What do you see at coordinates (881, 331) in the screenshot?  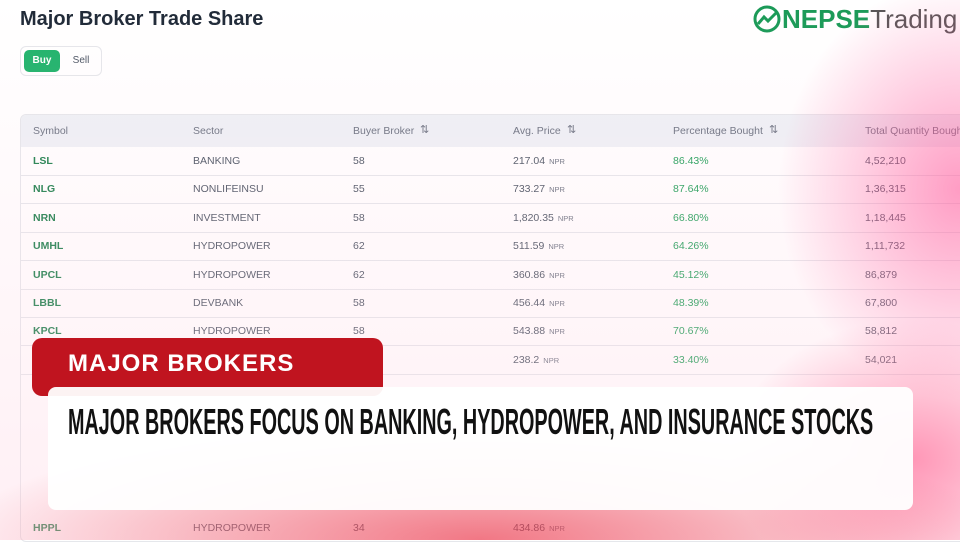 I see `table-cell: 58,812` at bounding box center [881, 331].